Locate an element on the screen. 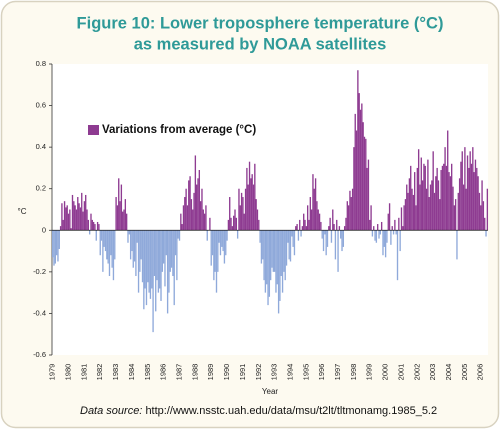 The height and width of the screenshot is (429, 500). y-tick-label: 0.4 is located at coordinates (41, 146).